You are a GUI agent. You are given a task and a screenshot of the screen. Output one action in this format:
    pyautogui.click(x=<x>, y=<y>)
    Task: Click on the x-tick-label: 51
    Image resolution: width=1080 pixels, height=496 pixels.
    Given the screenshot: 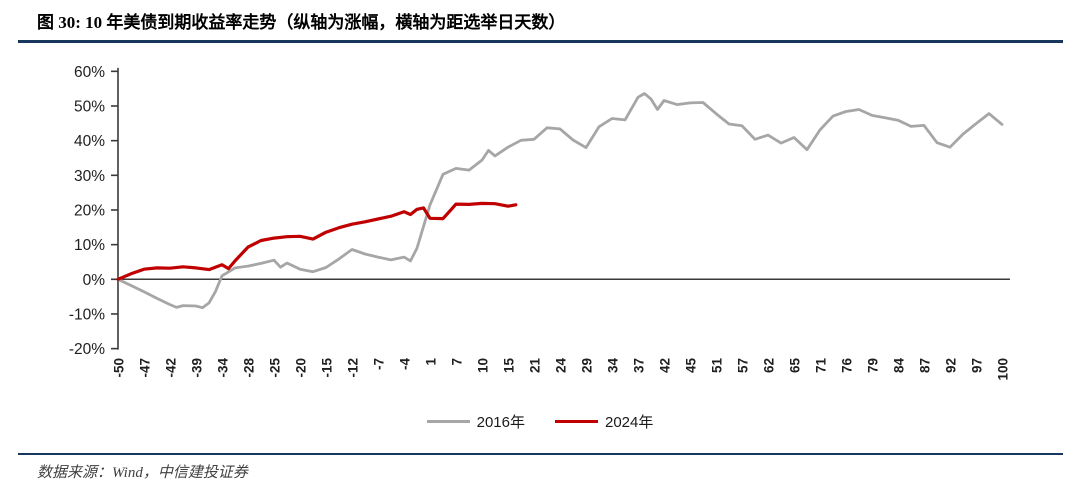 What is the action you would take?
    pyautogui.click(x=717, y=366)
    